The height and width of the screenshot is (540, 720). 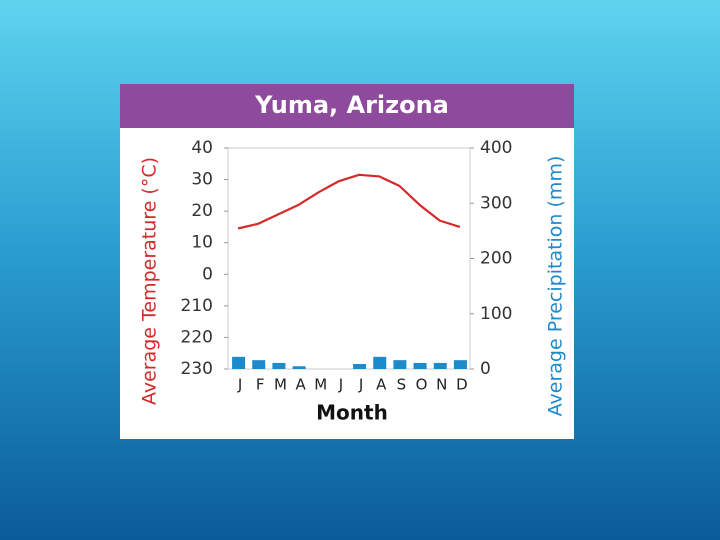 I want to click on x-tick-label: S, so click(x=402, y=385).